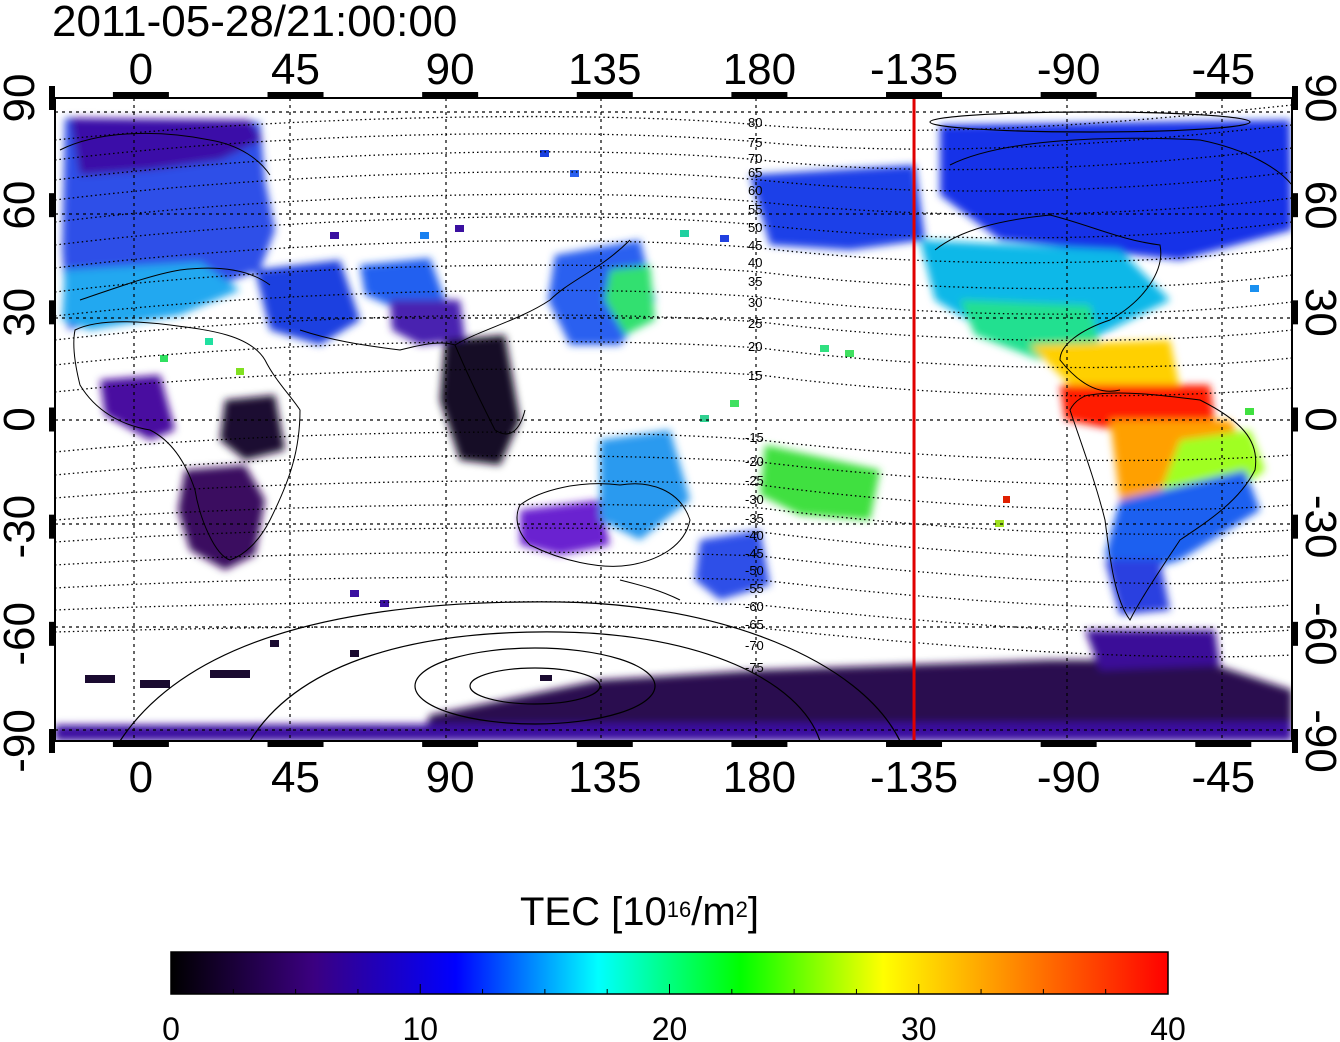 The image size is (1340, 1042). What do you see at coordinates (755, 190) in the screenshot?
I see `contour-label: 60` at bounding box center [755, 190].